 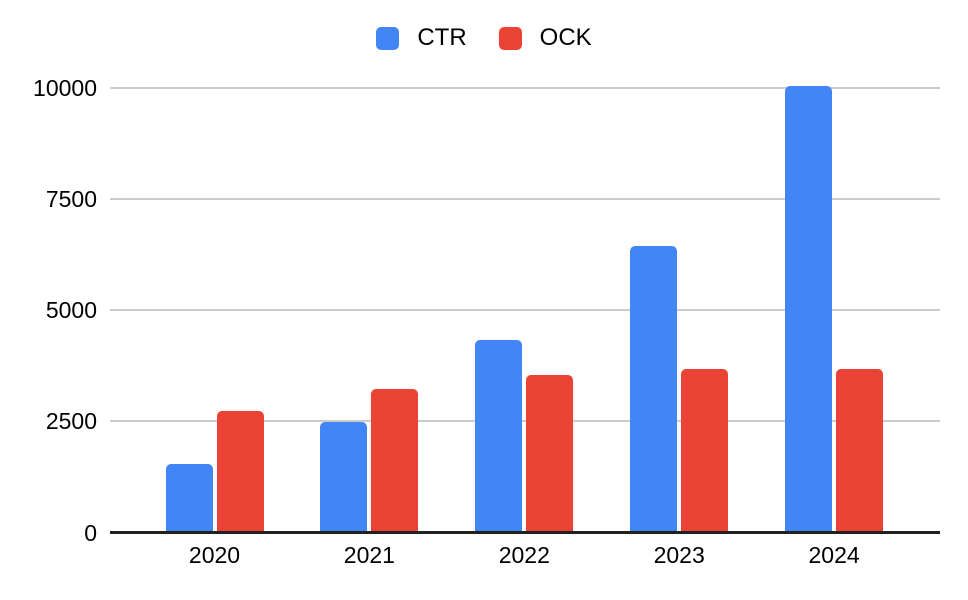 I want to click on bar-ctr-2022, so click(x=499, y=435).